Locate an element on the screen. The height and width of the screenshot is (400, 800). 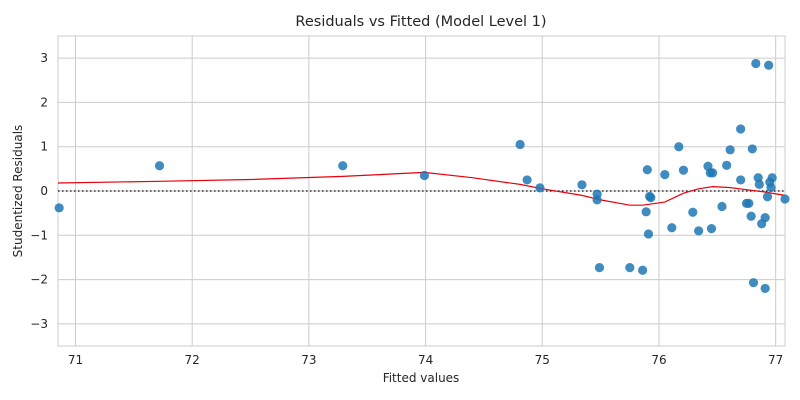
x-tick-label: 74 is located at coordinates (425, 360).